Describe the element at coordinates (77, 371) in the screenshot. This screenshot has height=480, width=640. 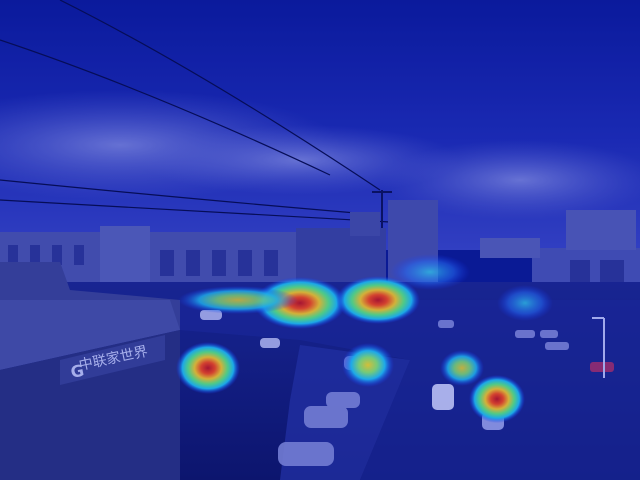
I see `left-building-logo: G` at that location.